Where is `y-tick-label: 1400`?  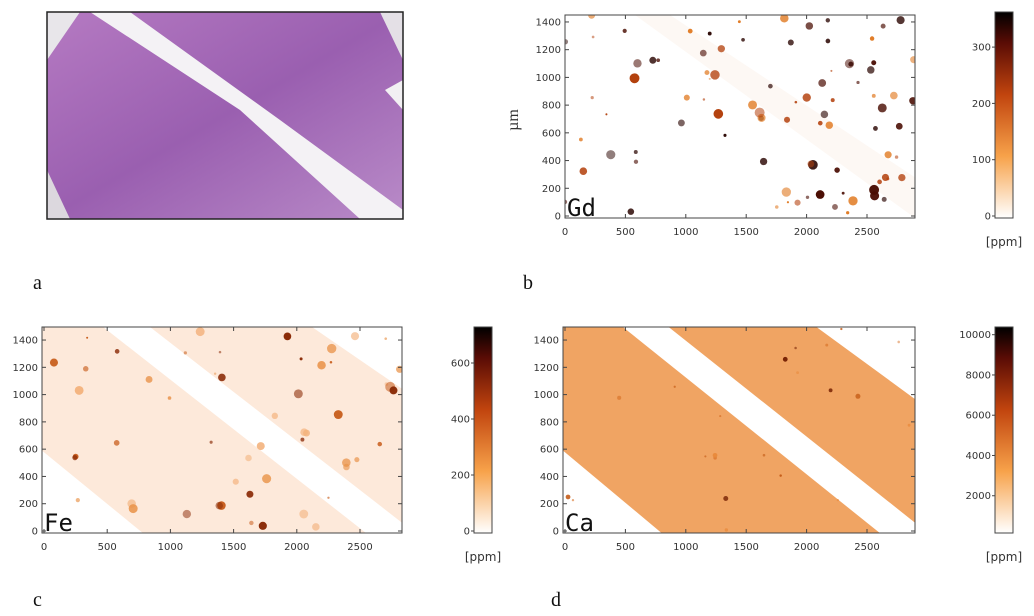
y-tick-label: 1400 is located at coordinates (548, 22).